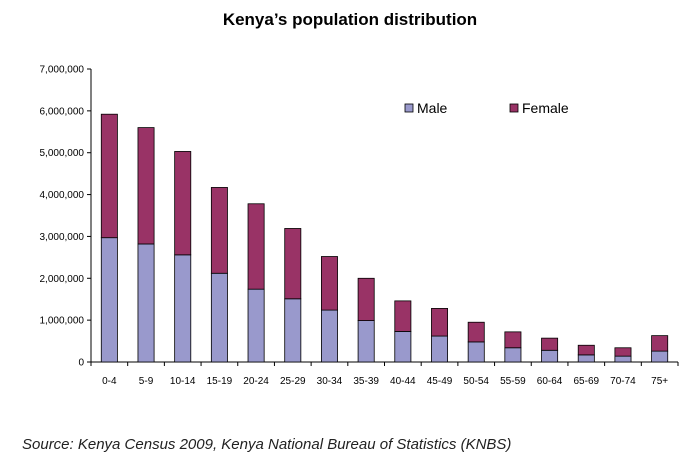  Describe the element at coordinates (293, 381) in the screenshot. I see `x-tick-label: 25-29` at that location.